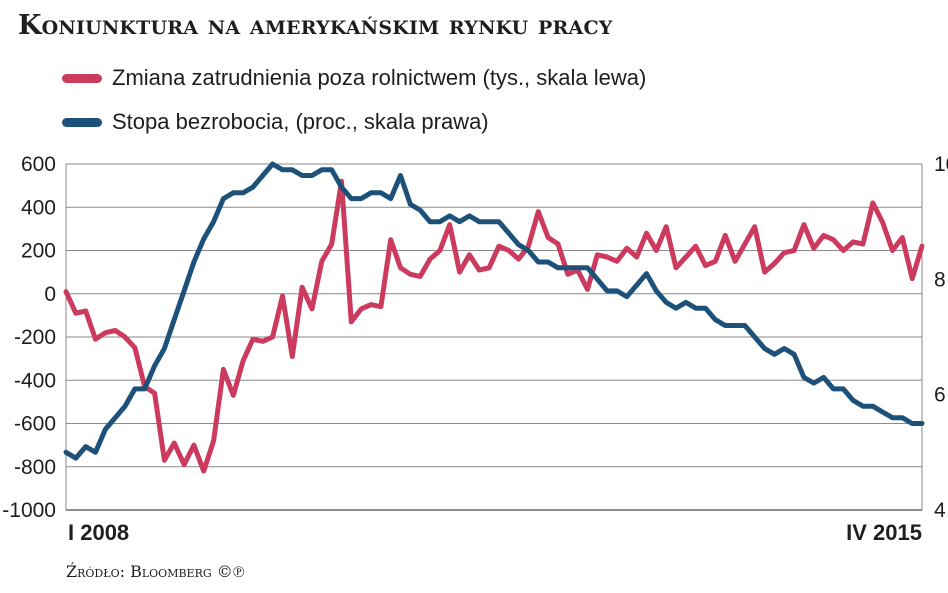  Describe the element at coordinates (38, 251) in the screenshot. I see `left-tick-label: 200` at that location.